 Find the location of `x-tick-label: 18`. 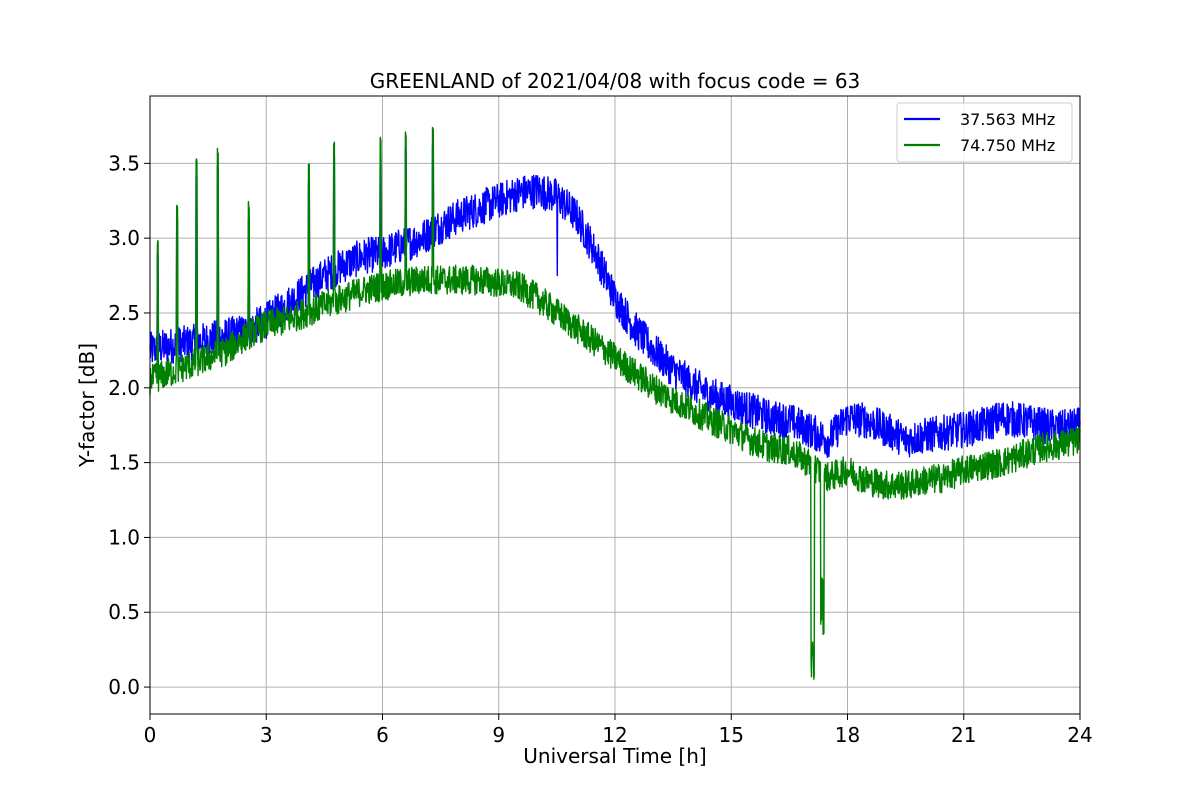

x-tick-label: 18 is located at coordinates (847, 735).